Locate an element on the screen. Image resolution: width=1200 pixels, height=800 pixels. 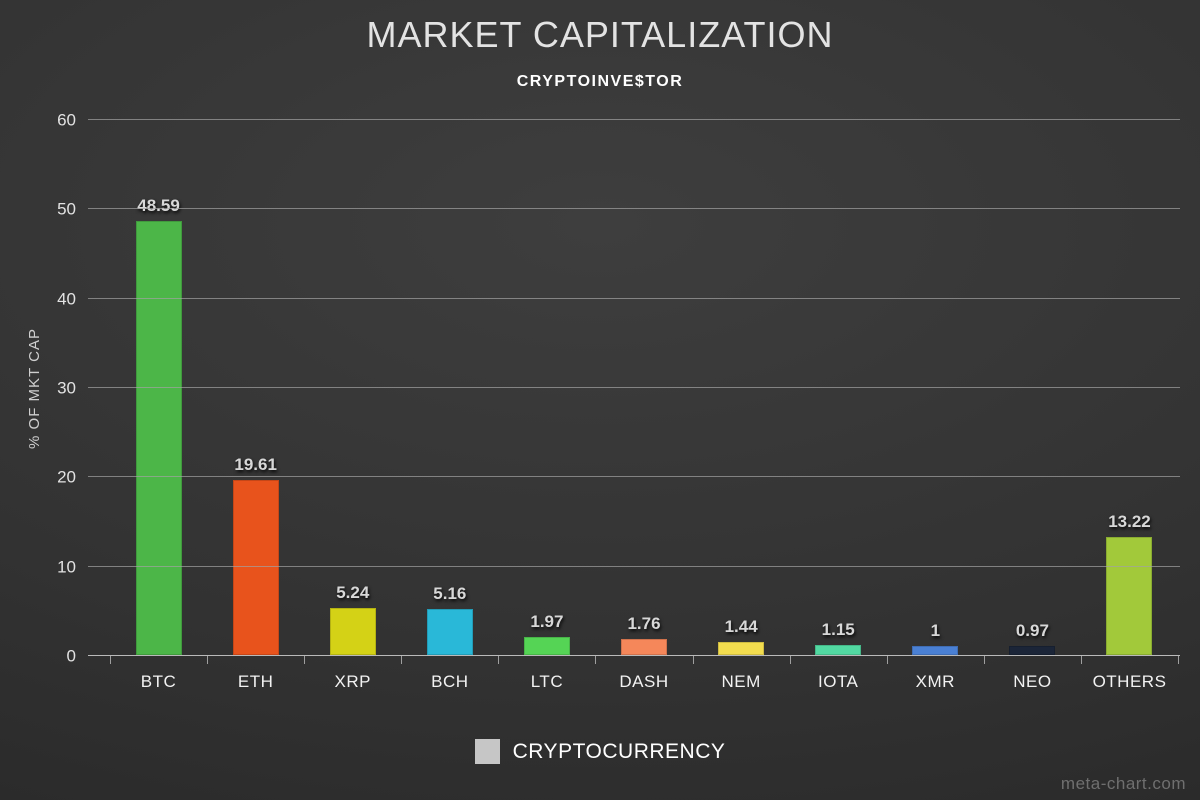
bar-value-label: 1.97 is located at coordinates (547, 622).